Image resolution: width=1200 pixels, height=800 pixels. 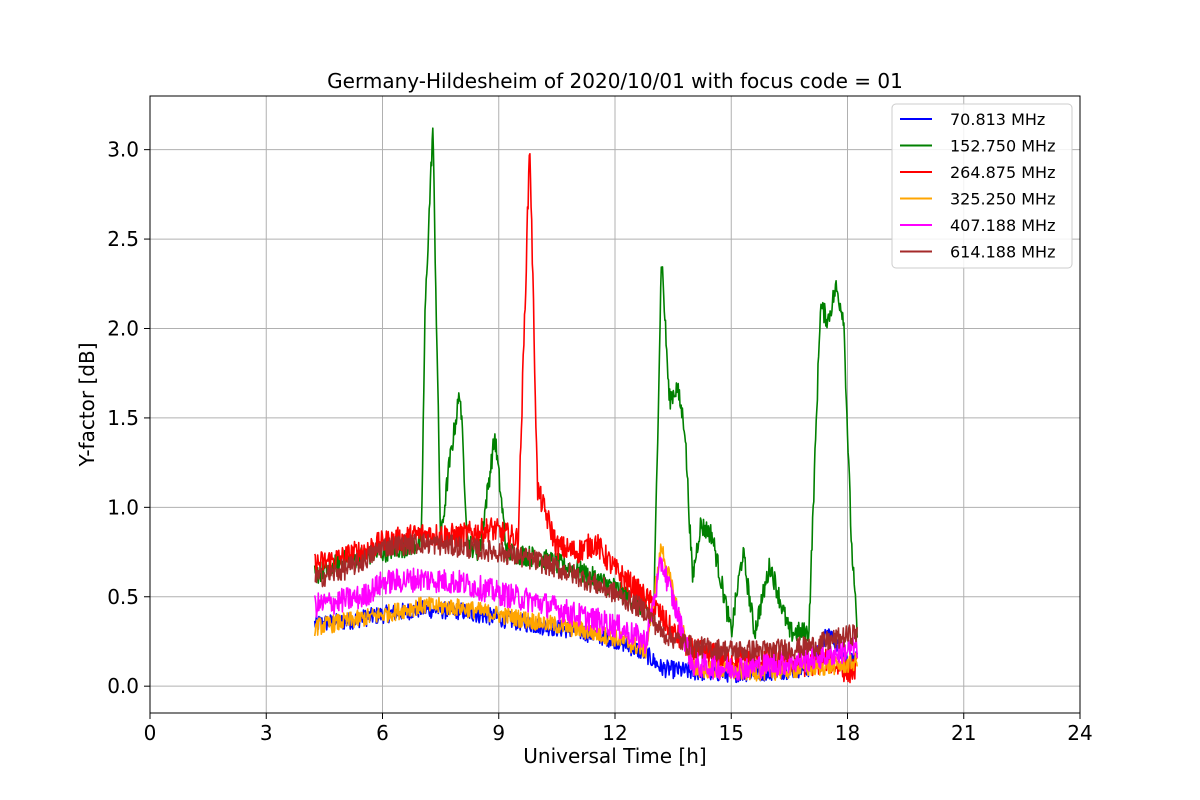 I want to click on legend-label: 325.250 MHz, so click(x=1002, y=199).